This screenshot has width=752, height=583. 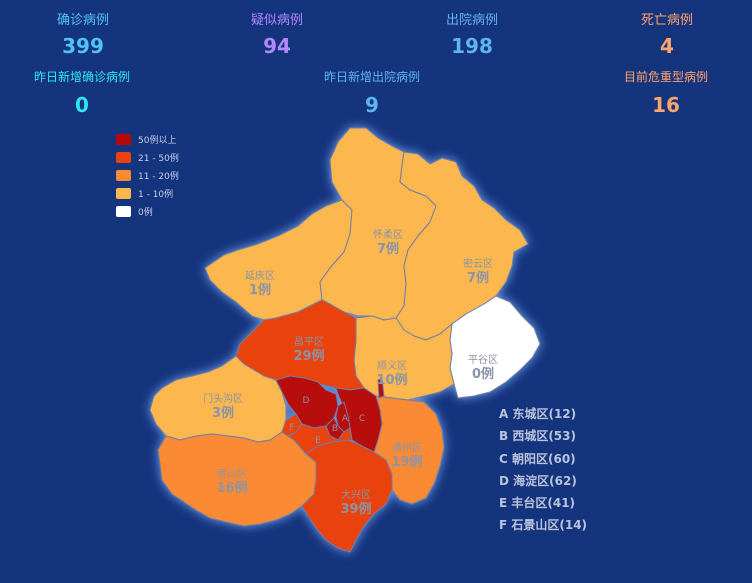 What do you see at coordinates (158, 176) in the screenshot?
I see `legend-label: 11 - 20例` at bounding box center [158, 176].